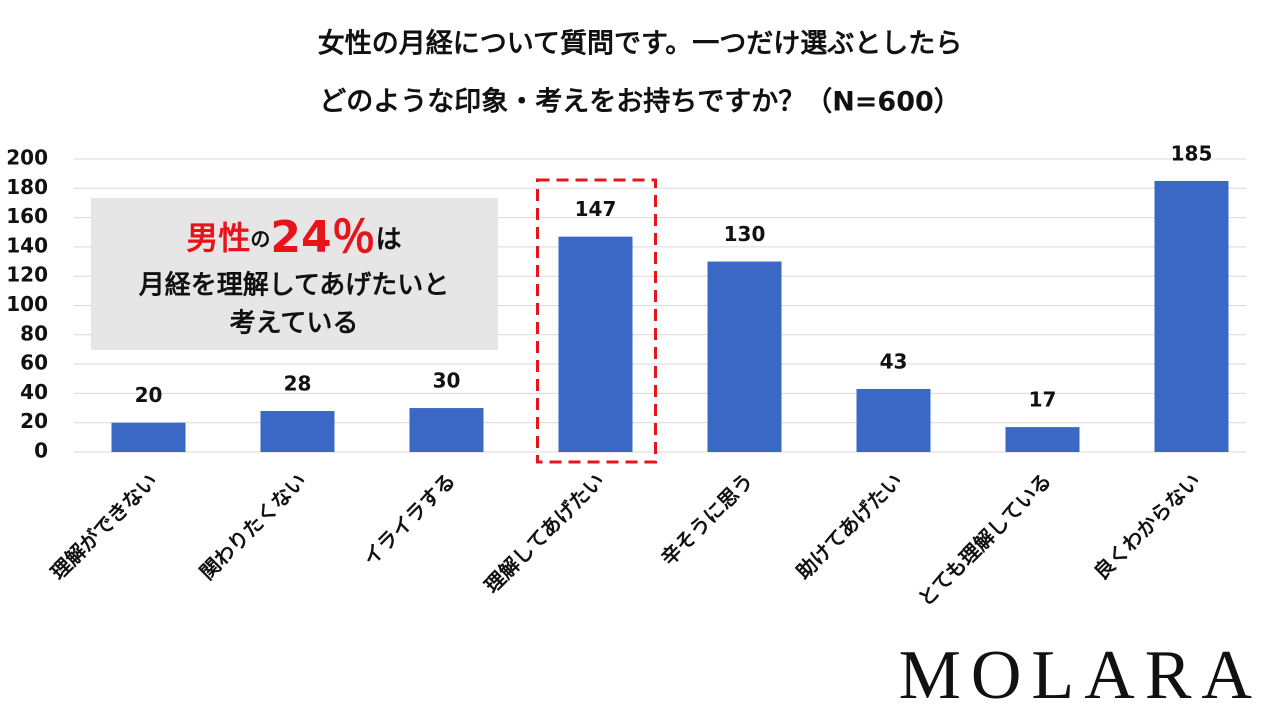  Describe the element at coordinates (34, 421) in the screenshot. I see `y-tick-label: 20` at that location.